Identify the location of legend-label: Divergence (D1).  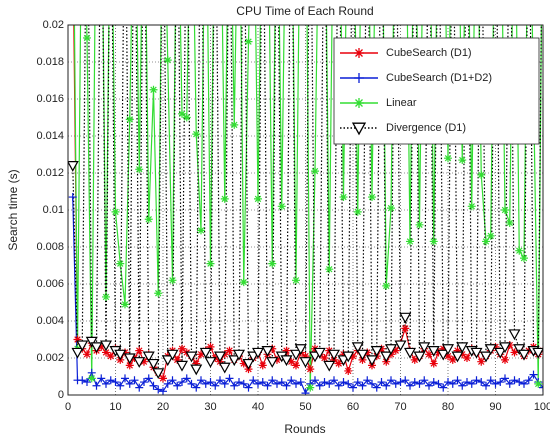
(426, 128).